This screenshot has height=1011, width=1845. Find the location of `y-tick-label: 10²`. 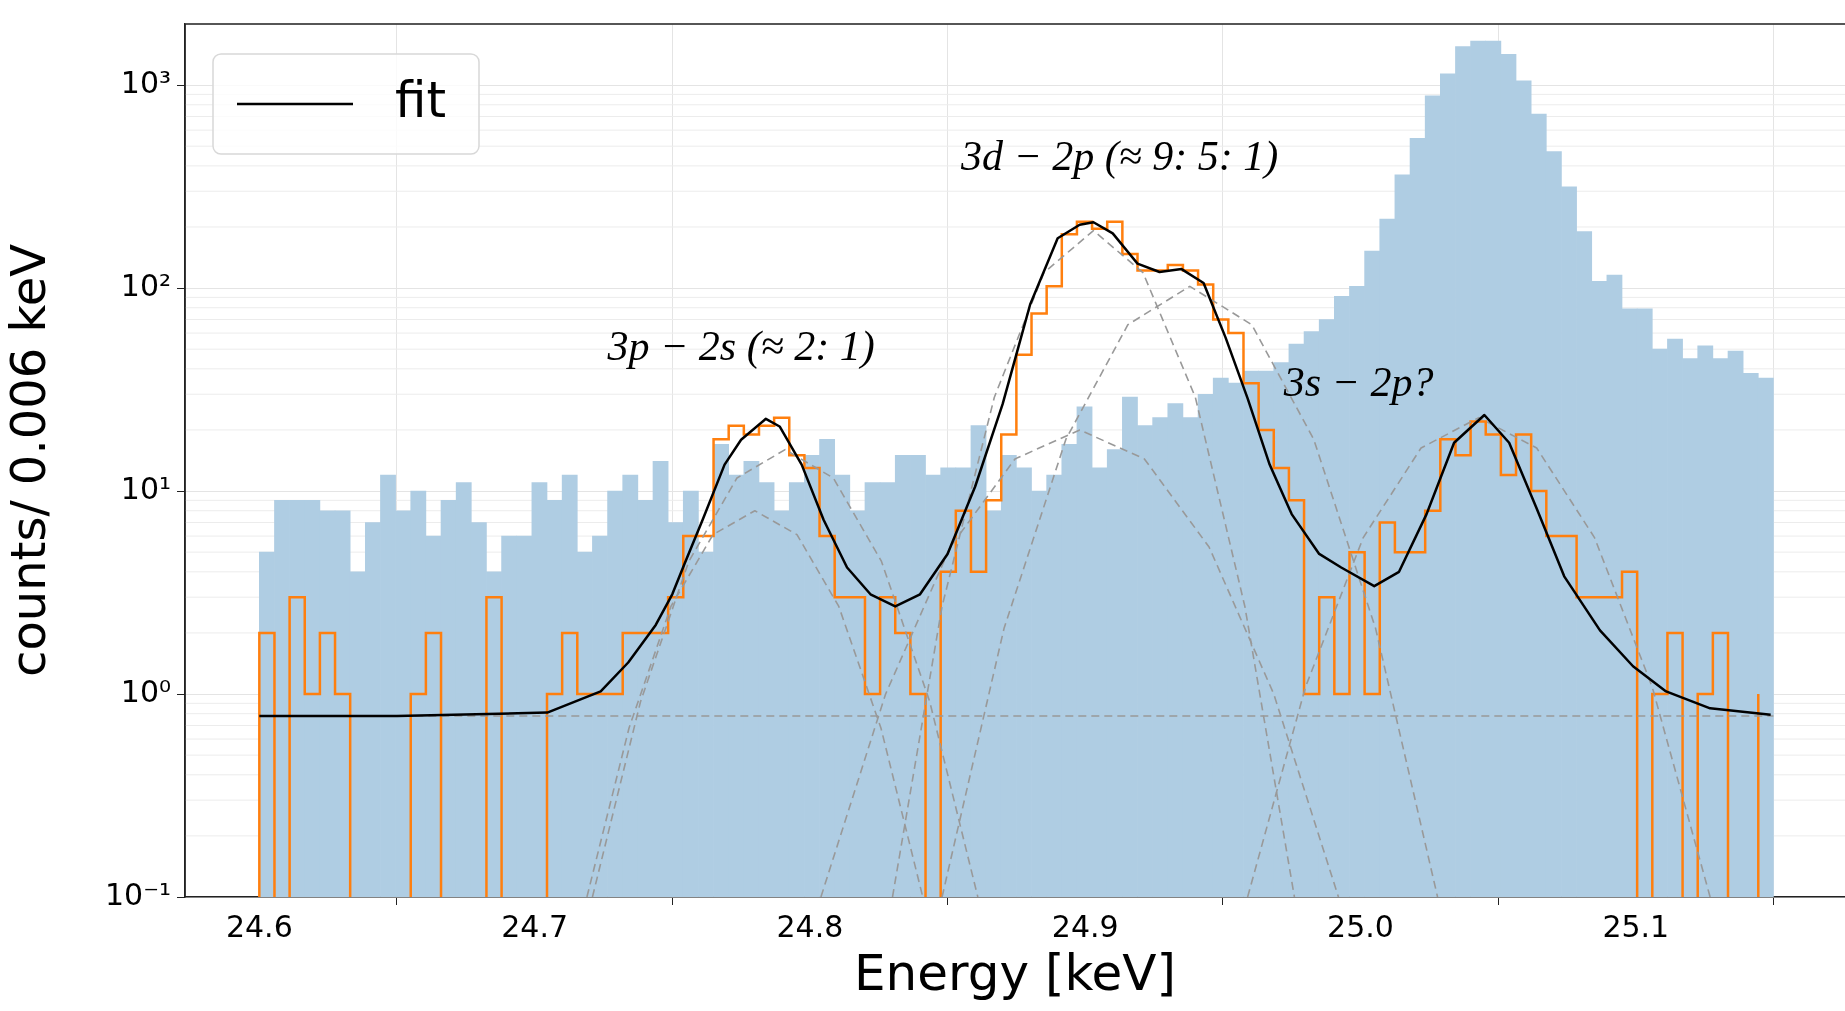

y-tick-label: 10² is located at coordinates (145, 285).